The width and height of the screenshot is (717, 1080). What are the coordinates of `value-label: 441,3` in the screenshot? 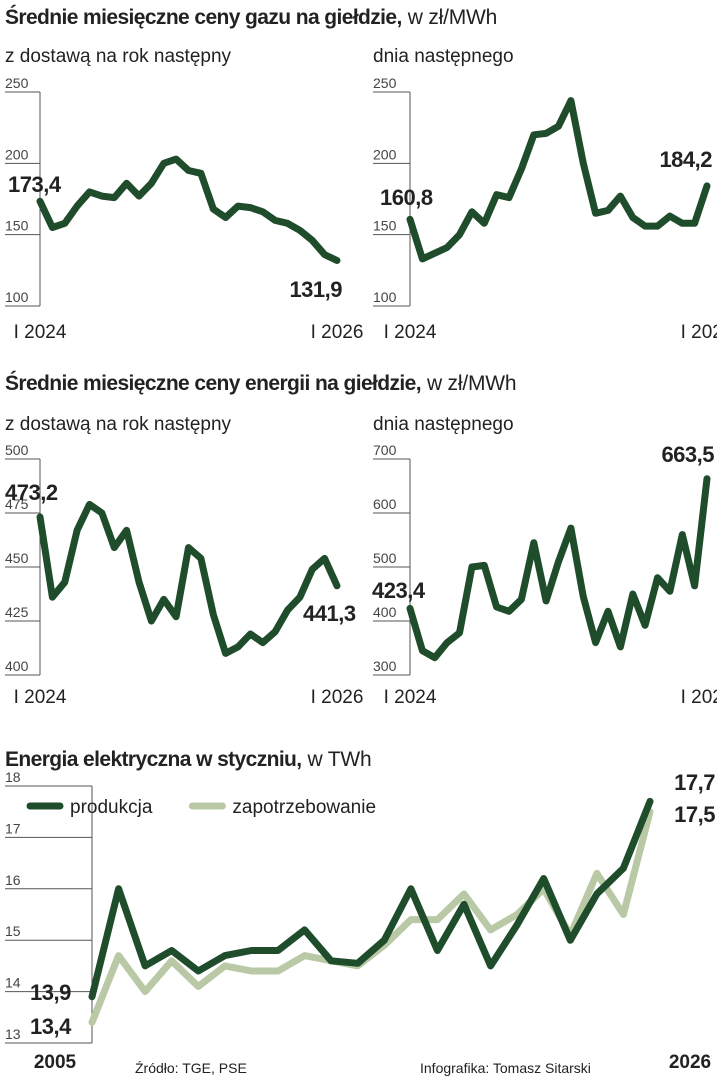 It's located at (329, 613).